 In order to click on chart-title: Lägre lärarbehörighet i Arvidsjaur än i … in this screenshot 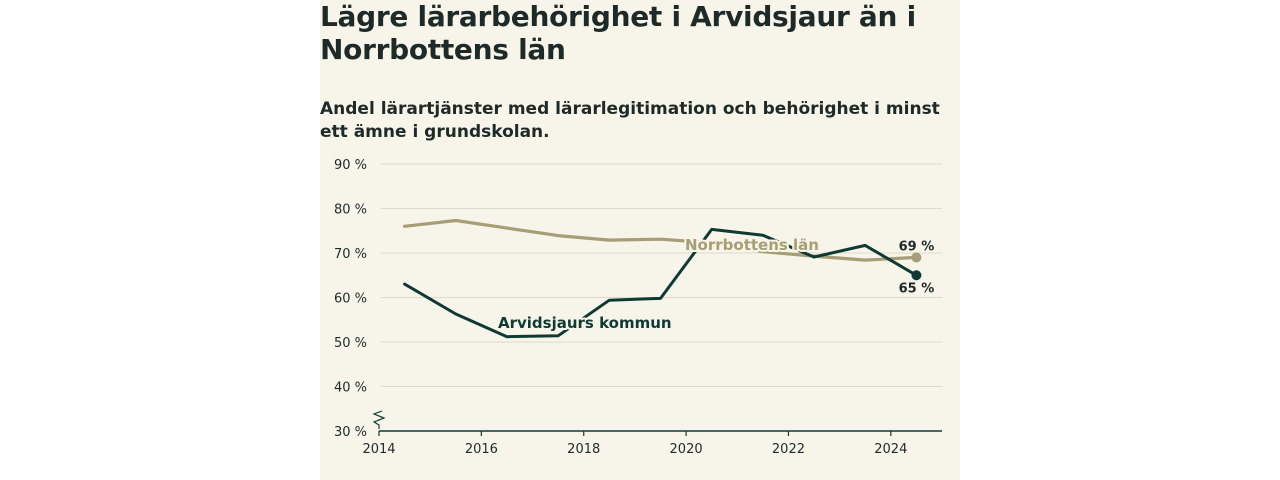, I will do `click(618, 33)`.